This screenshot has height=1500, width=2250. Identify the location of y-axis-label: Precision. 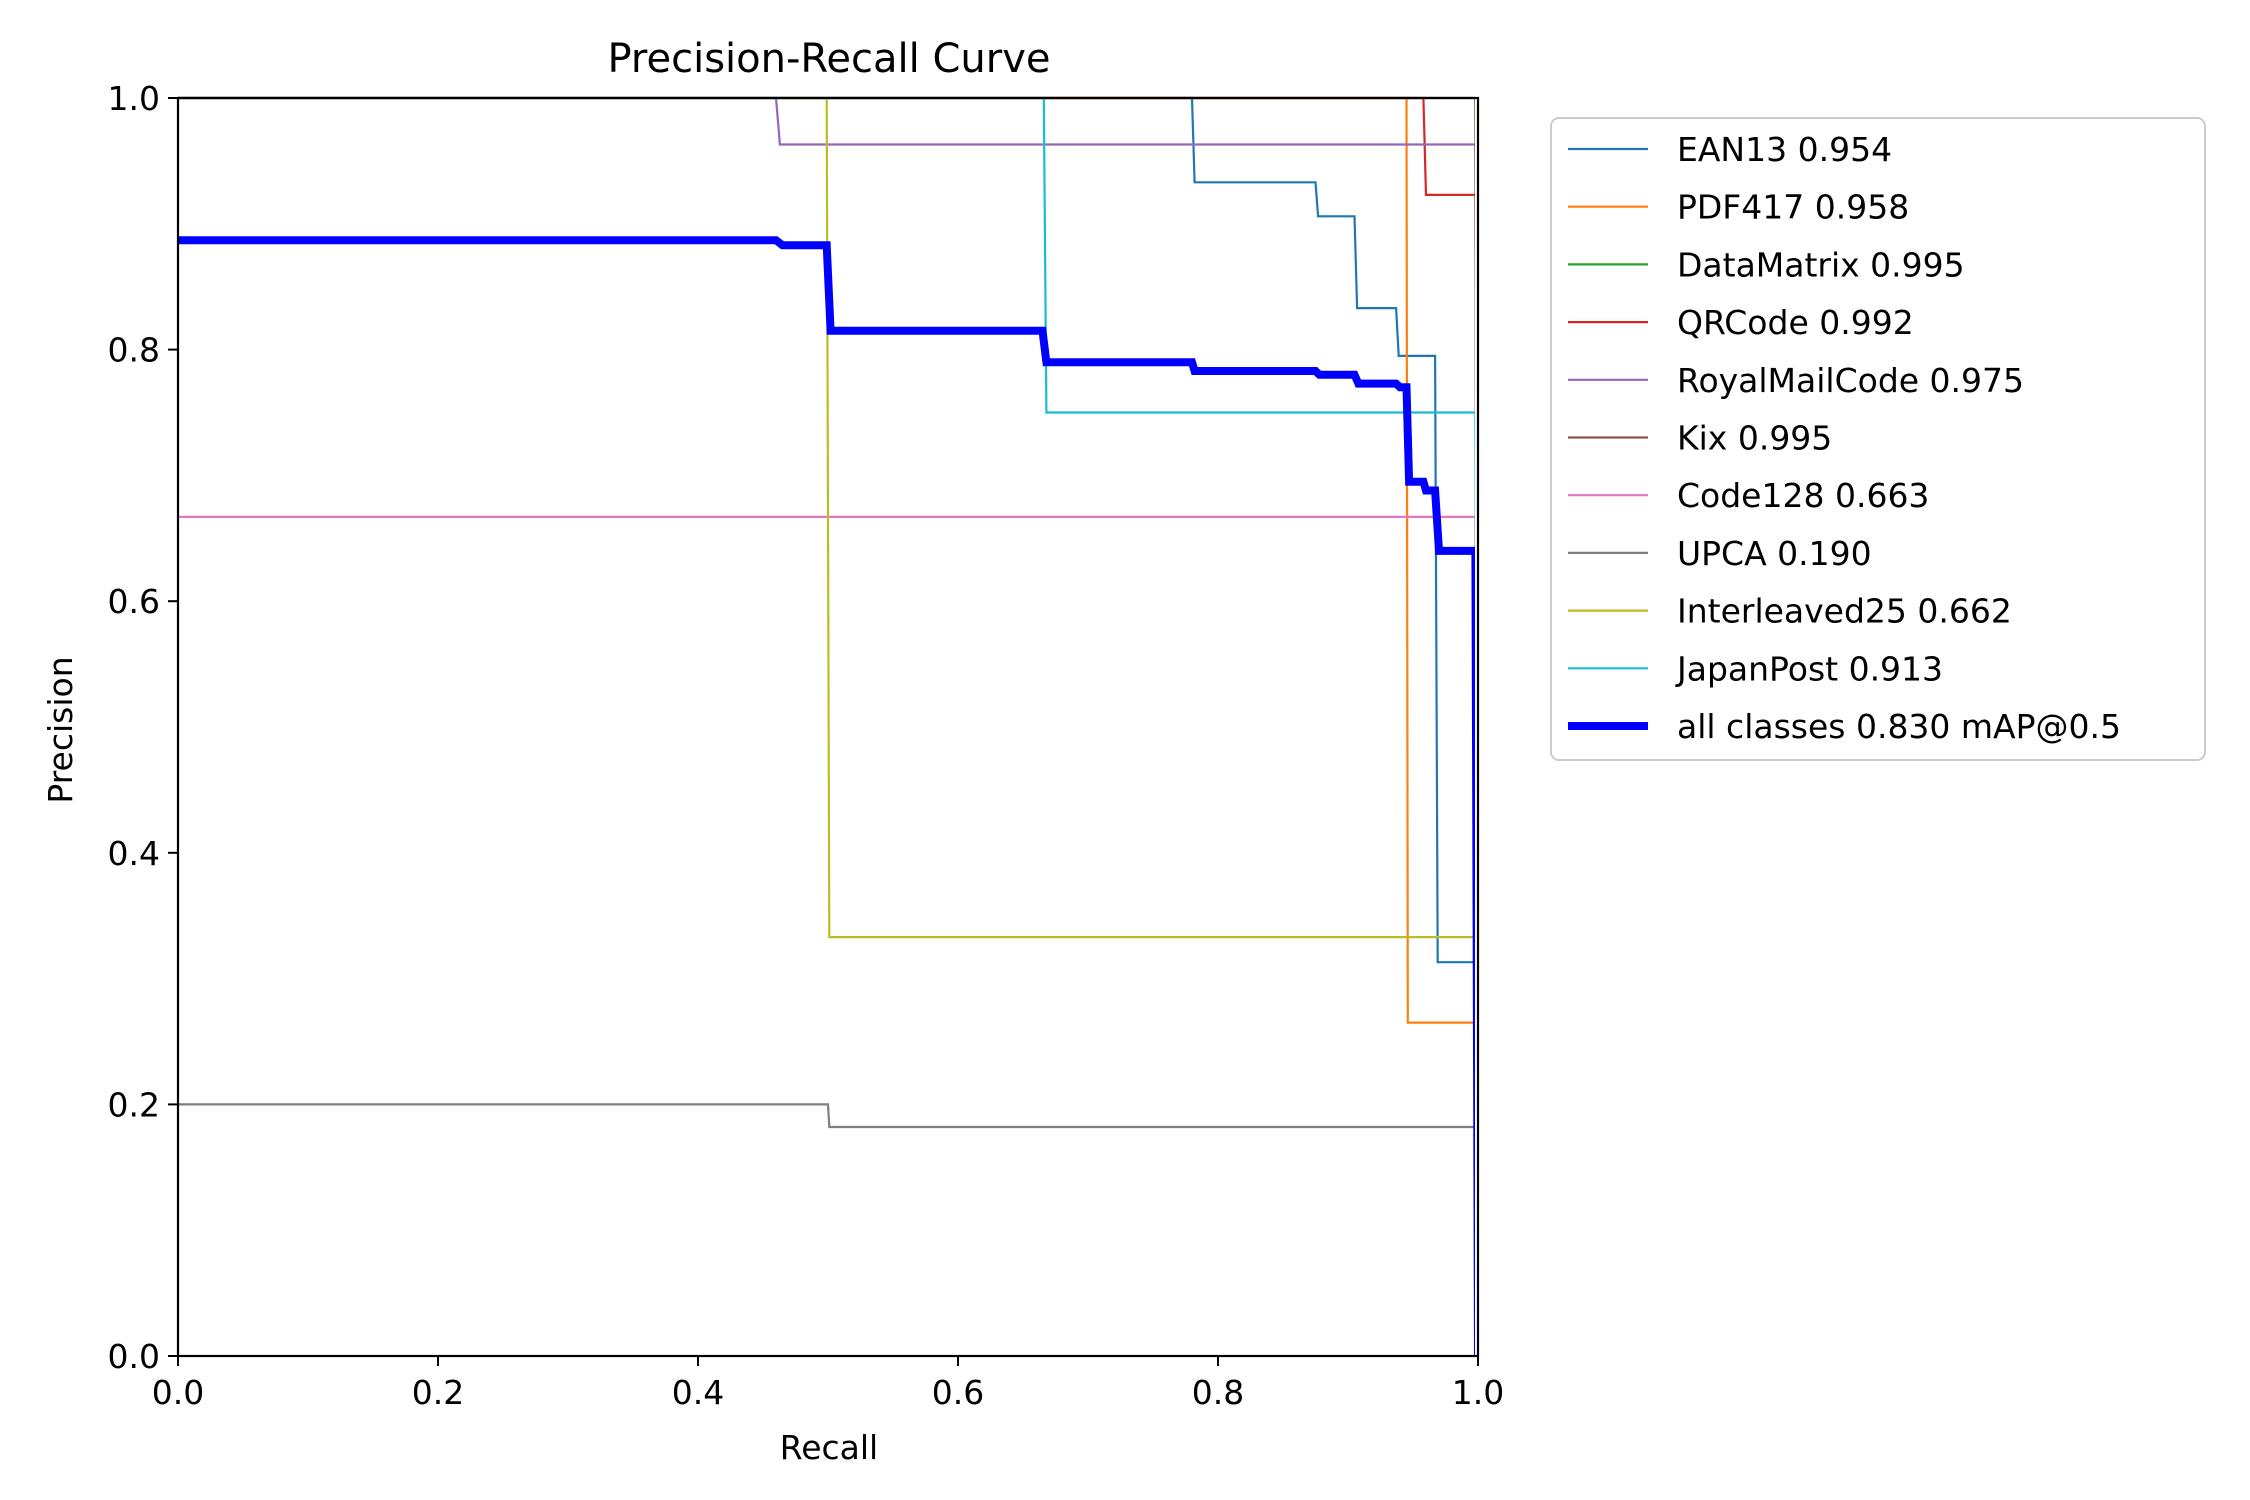
(60, 729).